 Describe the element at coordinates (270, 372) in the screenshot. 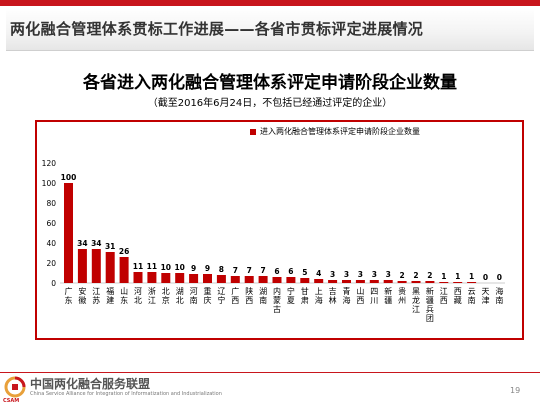

I see `footer-divider` at that location.